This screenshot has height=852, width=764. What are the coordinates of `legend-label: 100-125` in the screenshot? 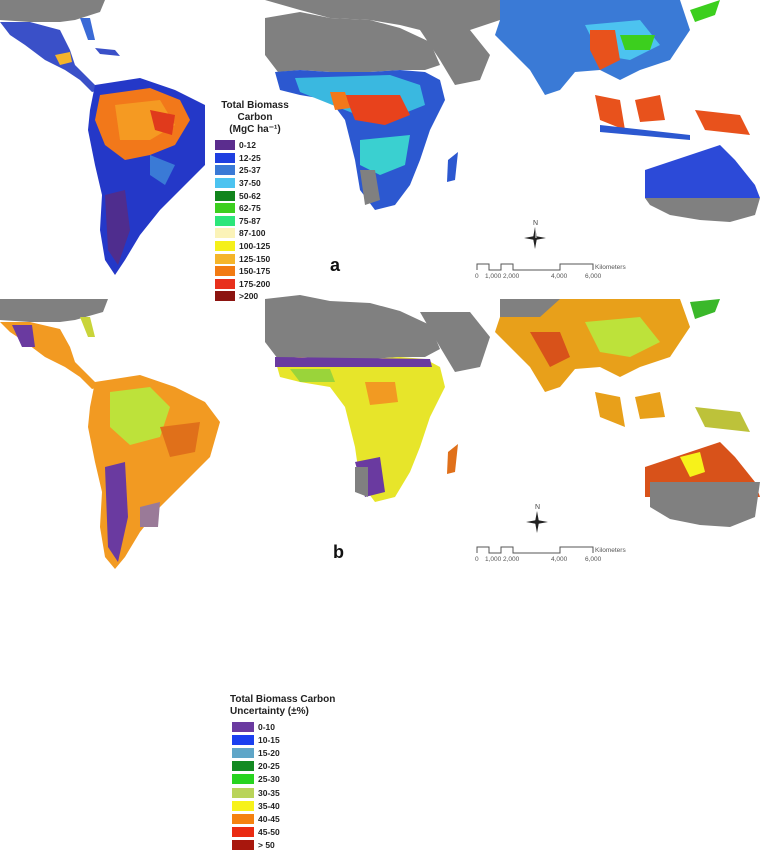 It's located at (255, 246).